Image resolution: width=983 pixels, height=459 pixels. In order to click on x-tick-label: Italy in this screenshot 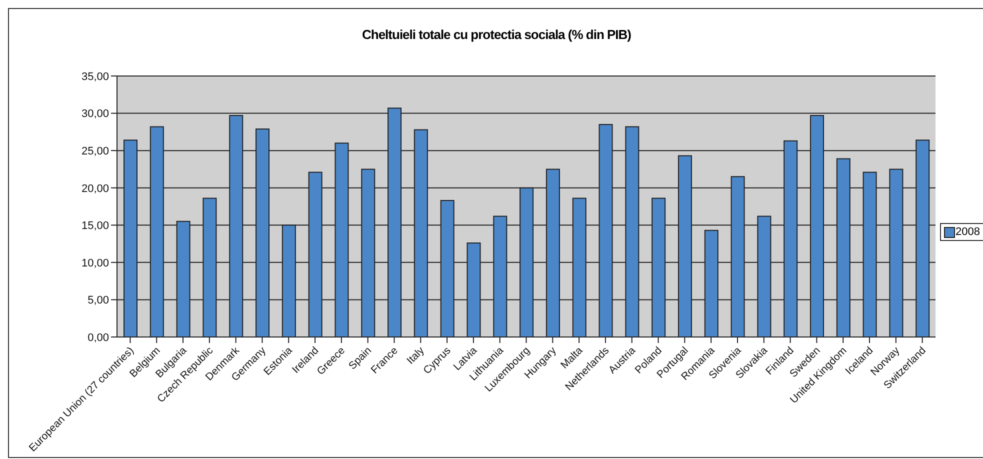, I will do `click(416, 355)`.